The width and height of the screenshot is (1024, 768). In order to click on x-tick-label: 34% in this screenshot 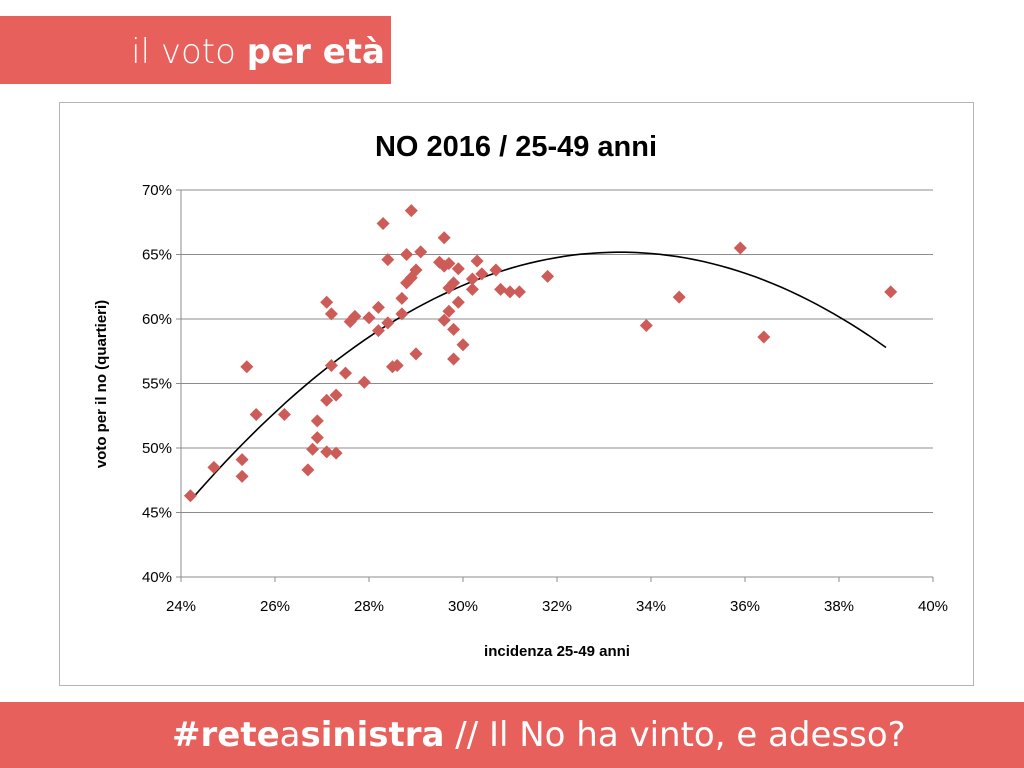, I will do `click(651, 606)`.